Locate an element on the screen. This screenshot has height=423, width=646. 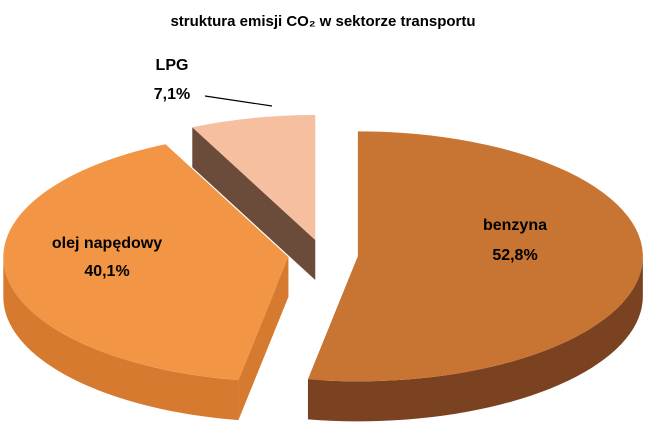
slice-label: LPG is located at coordinates (172, 65).